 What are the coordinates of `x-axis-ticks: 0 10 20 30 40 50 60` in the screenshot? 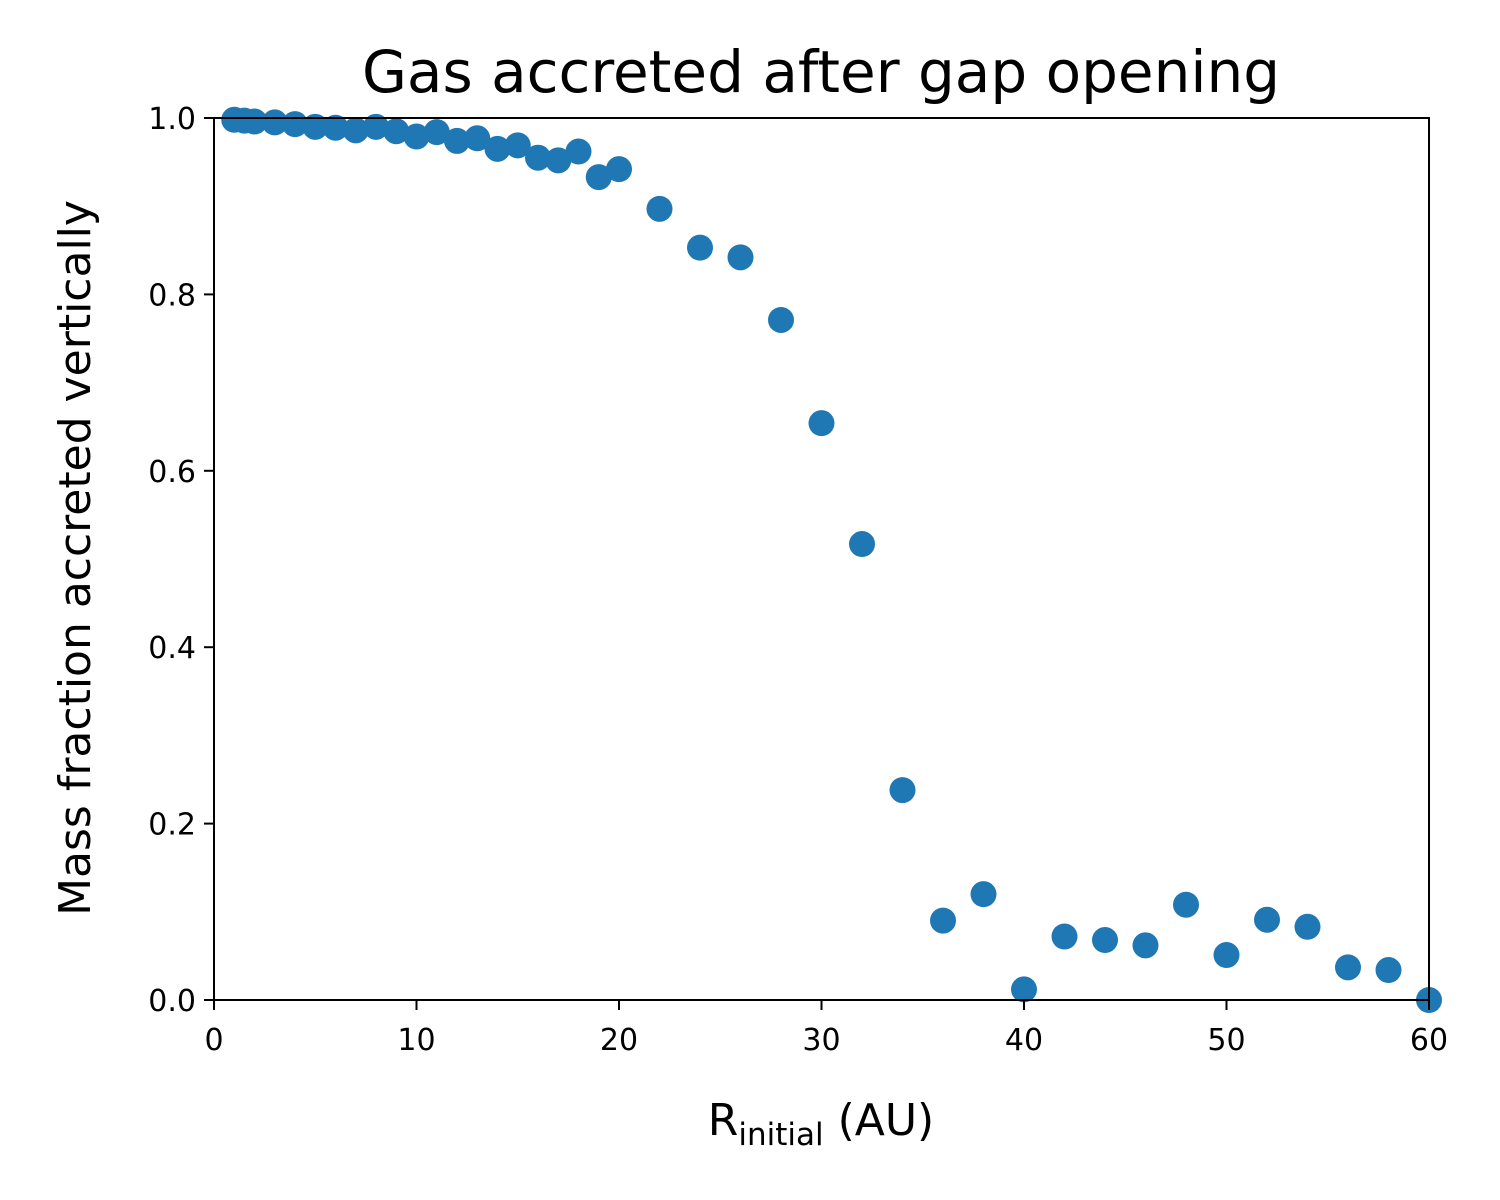 It's located at (826, 1029).